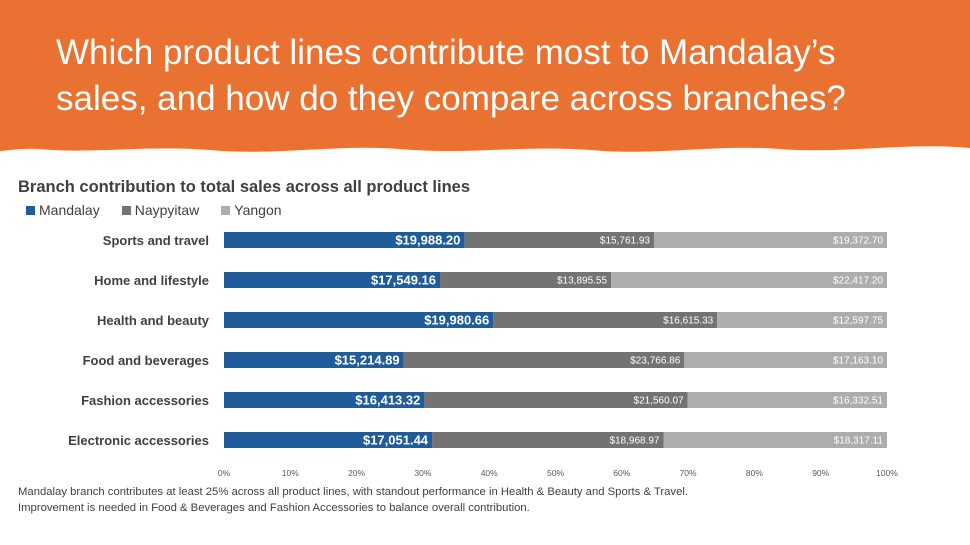 The image size is (970, 545). What do you see at coordinates (258, 210) in the screenshot?
I see `legend-label-yangon: Yangon` at bounding box center [258, 210].